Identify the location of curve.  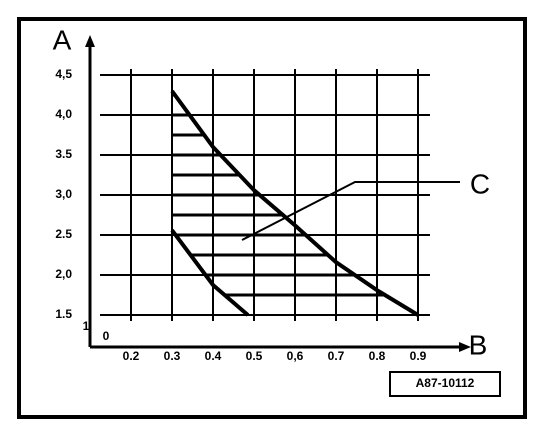
(210, 273).